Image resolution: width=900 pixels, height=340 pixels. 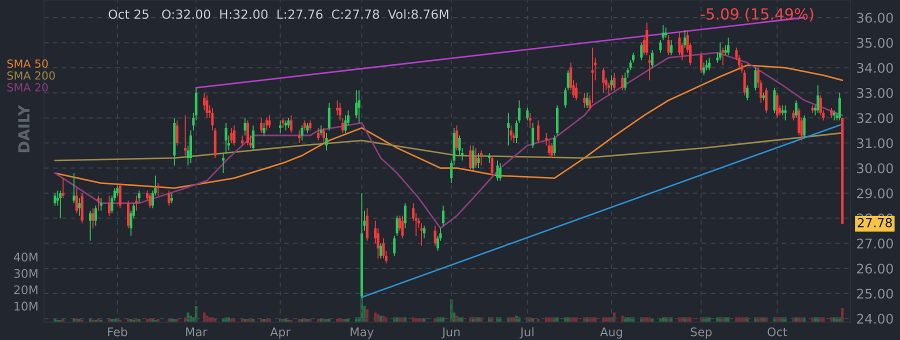 I want to click on annotation: 27.78, so click(x=875, y=223).